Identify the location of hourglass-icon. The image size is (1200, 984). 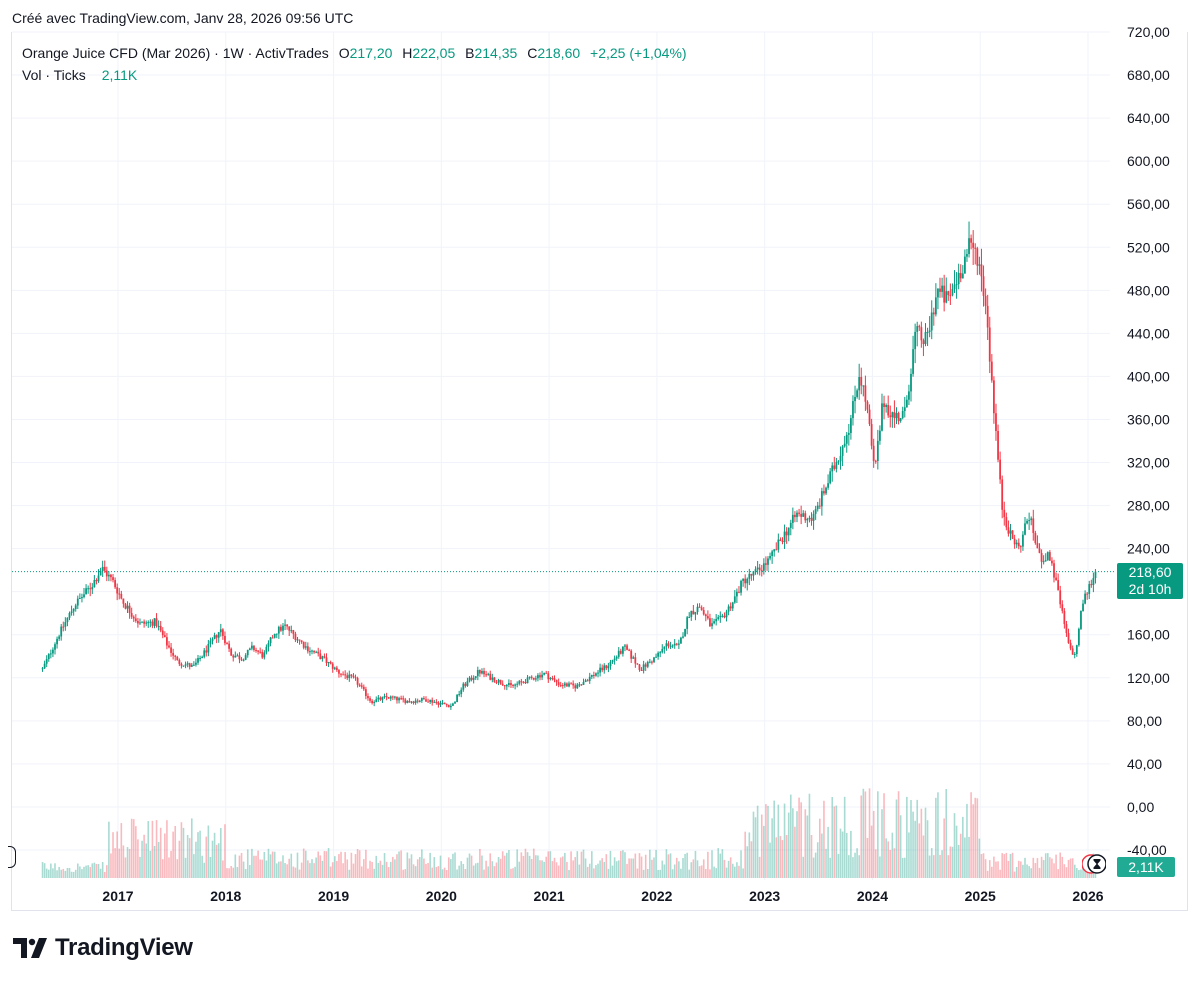
(1094, 864).